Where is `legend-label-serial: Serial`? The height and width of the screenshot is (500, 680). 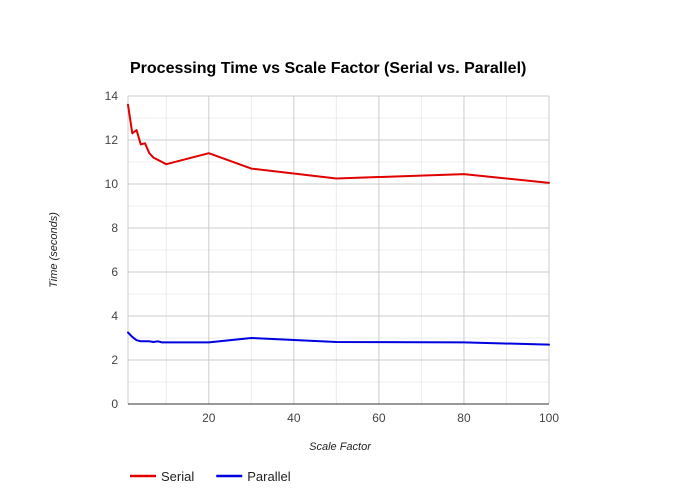
legend-label-serial: Serial is located at coordinates (177, 476).